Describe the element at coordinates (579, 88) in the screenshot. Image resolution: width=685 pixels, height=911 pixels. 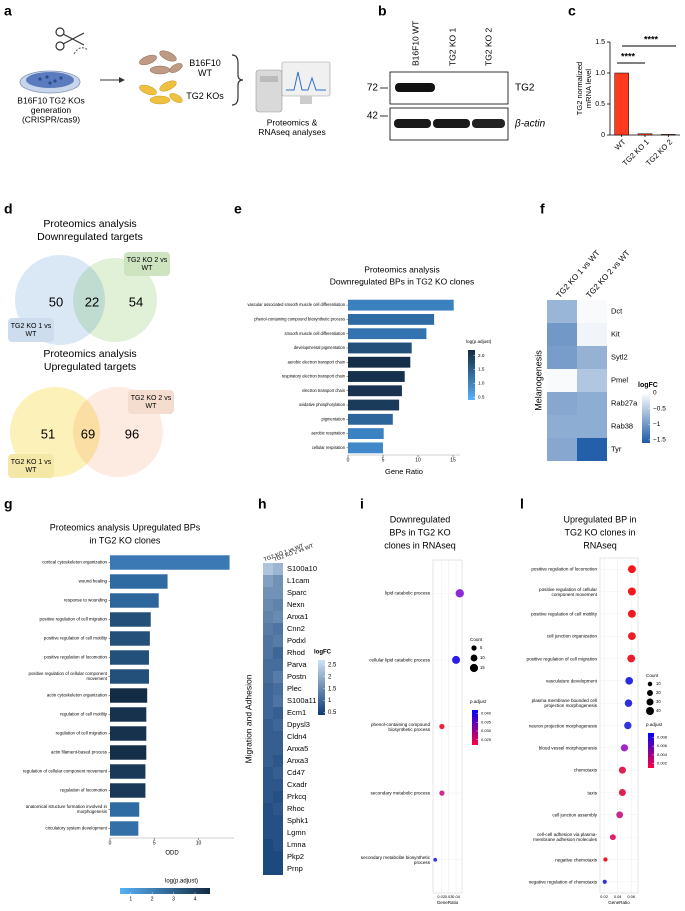
I see `y-axis-label: TG2 normalized` at that location.